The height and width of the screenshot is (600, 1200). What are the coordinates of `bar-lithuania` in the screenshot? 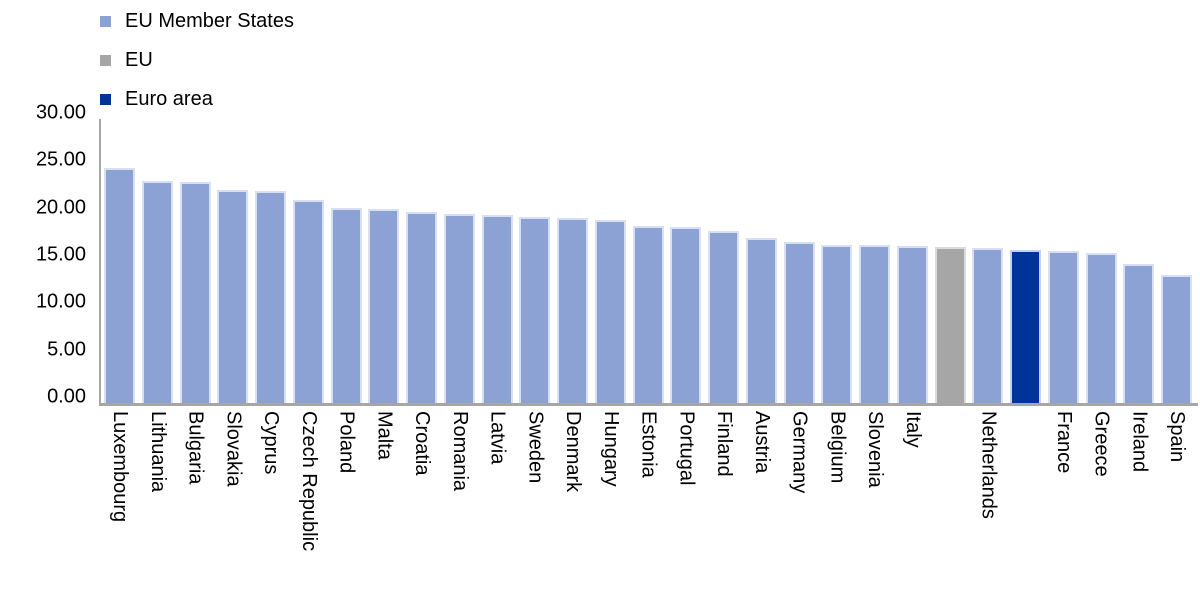 It's located at (157, 292).